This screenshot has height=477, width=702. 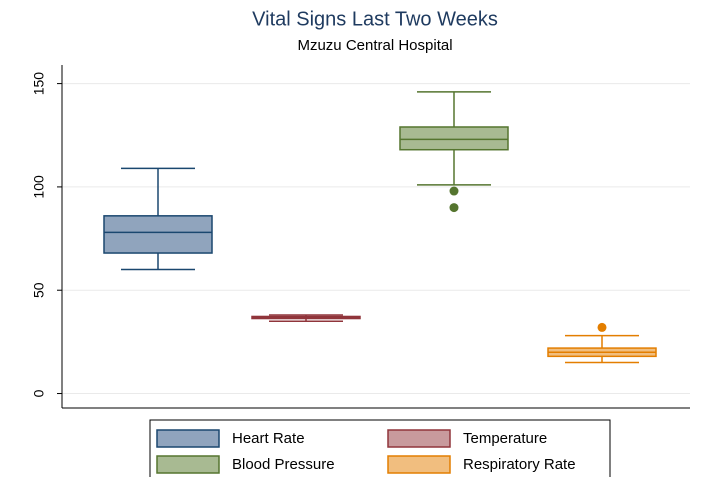 I want to click on legend-box, so click(x=380, y=448).